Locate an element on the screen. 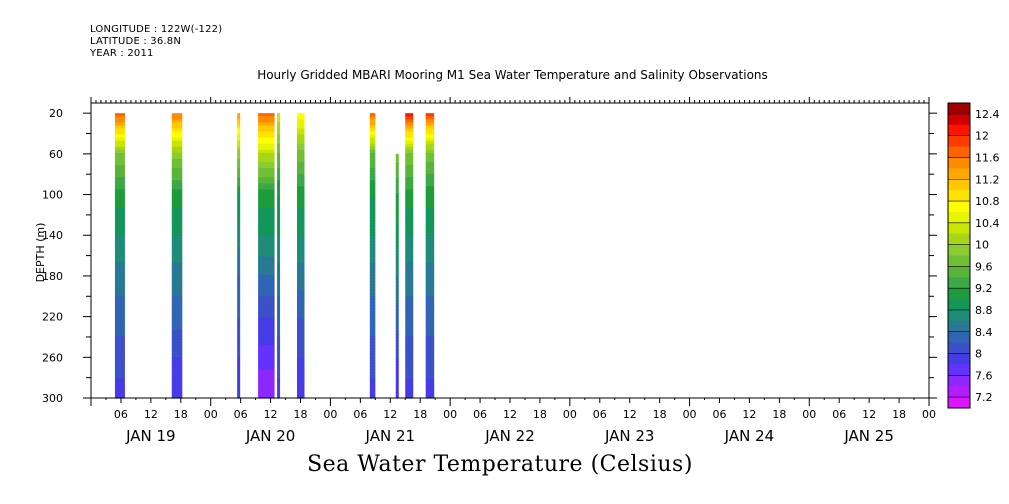 The width and height of the screenshot is (1009, 504). x-tick-label: 06 is located at coordinates (121, 414).